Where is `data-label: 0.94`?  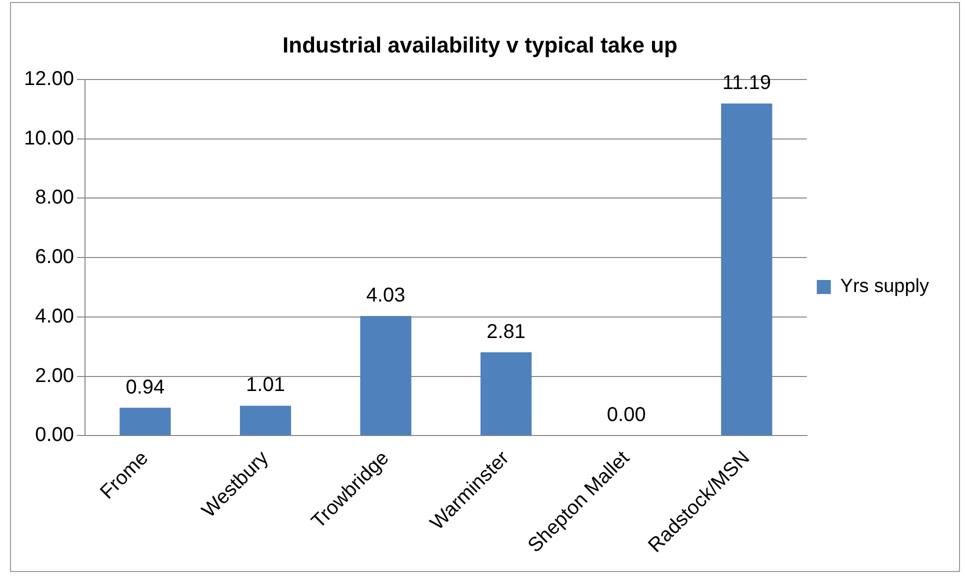
data-label: 0.94 is located at coordinates (145, 387).